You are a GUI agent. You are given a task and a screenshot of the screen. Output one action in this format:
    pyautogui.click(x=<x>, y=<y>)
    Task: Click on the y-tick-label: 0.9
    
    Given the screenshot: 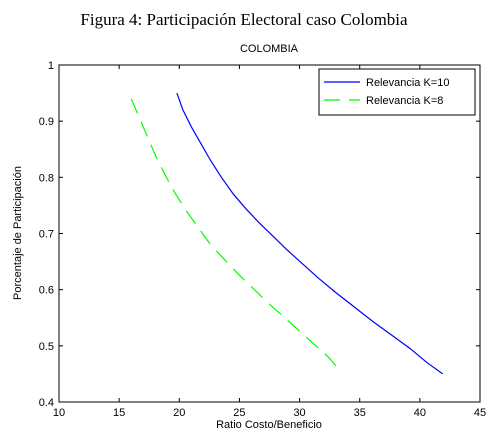 What is the action you would take?
    pyautogui.click(x=46, y=122)
    